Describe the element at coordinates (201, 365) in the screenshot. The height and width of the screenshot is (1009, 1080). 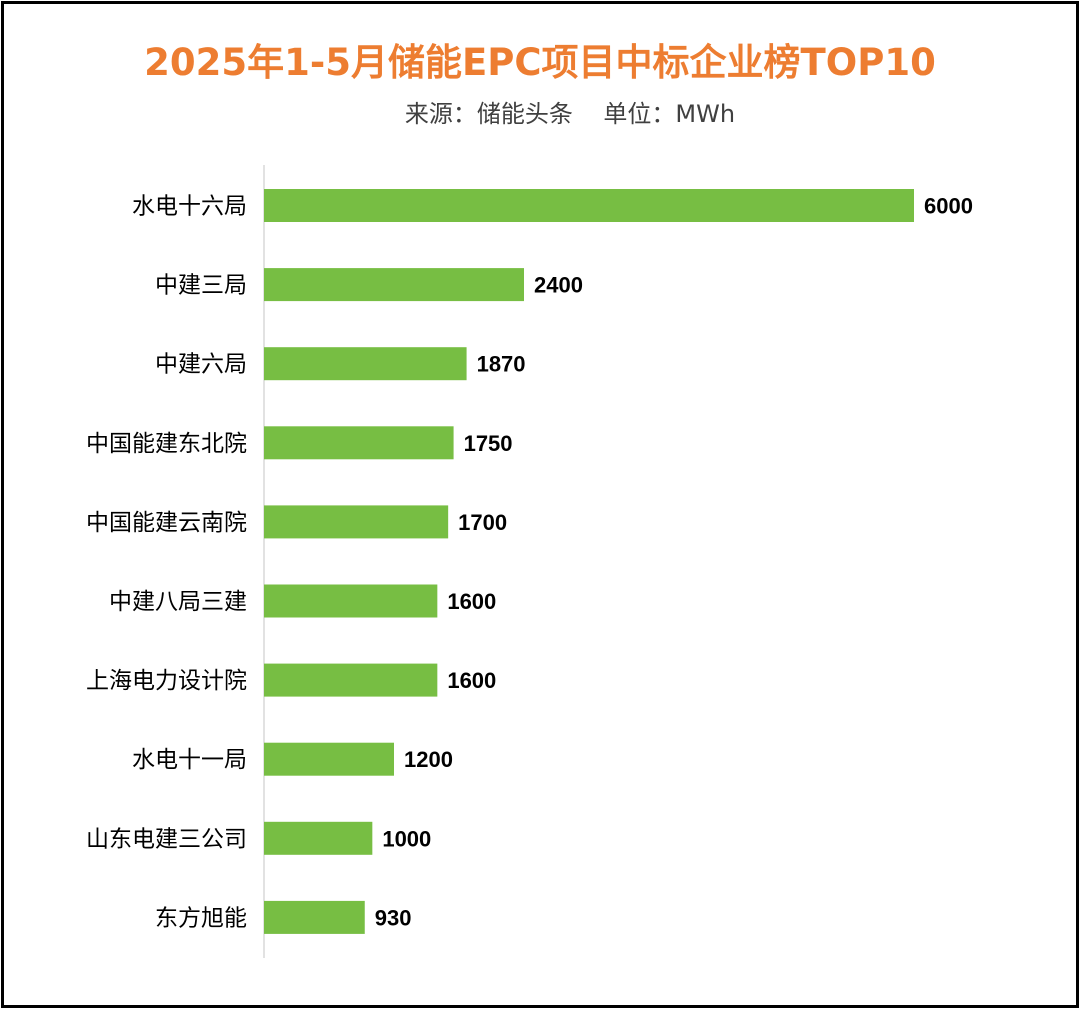
I see `category-label: 中建六局` at that location.